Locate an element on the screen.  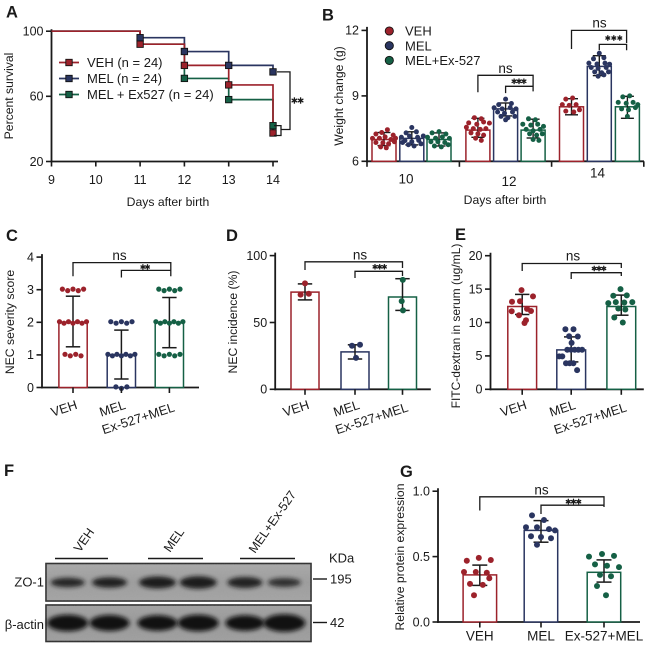
svg-text: 1.0 is located at coordinates (421, 492).